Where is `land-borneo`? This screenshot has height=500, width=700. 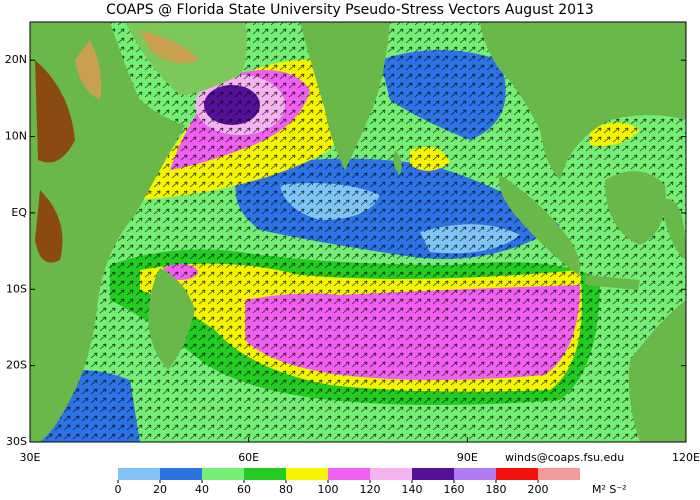
land-borneo is located at coordinates (635, 208).